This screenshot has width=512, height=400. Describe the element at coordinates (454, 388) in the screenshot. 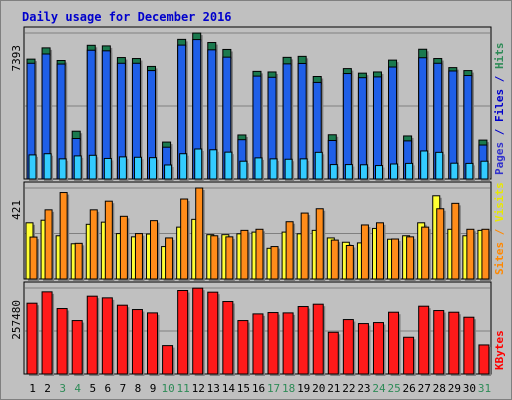

I see `x-tick-label: 29` at that location.